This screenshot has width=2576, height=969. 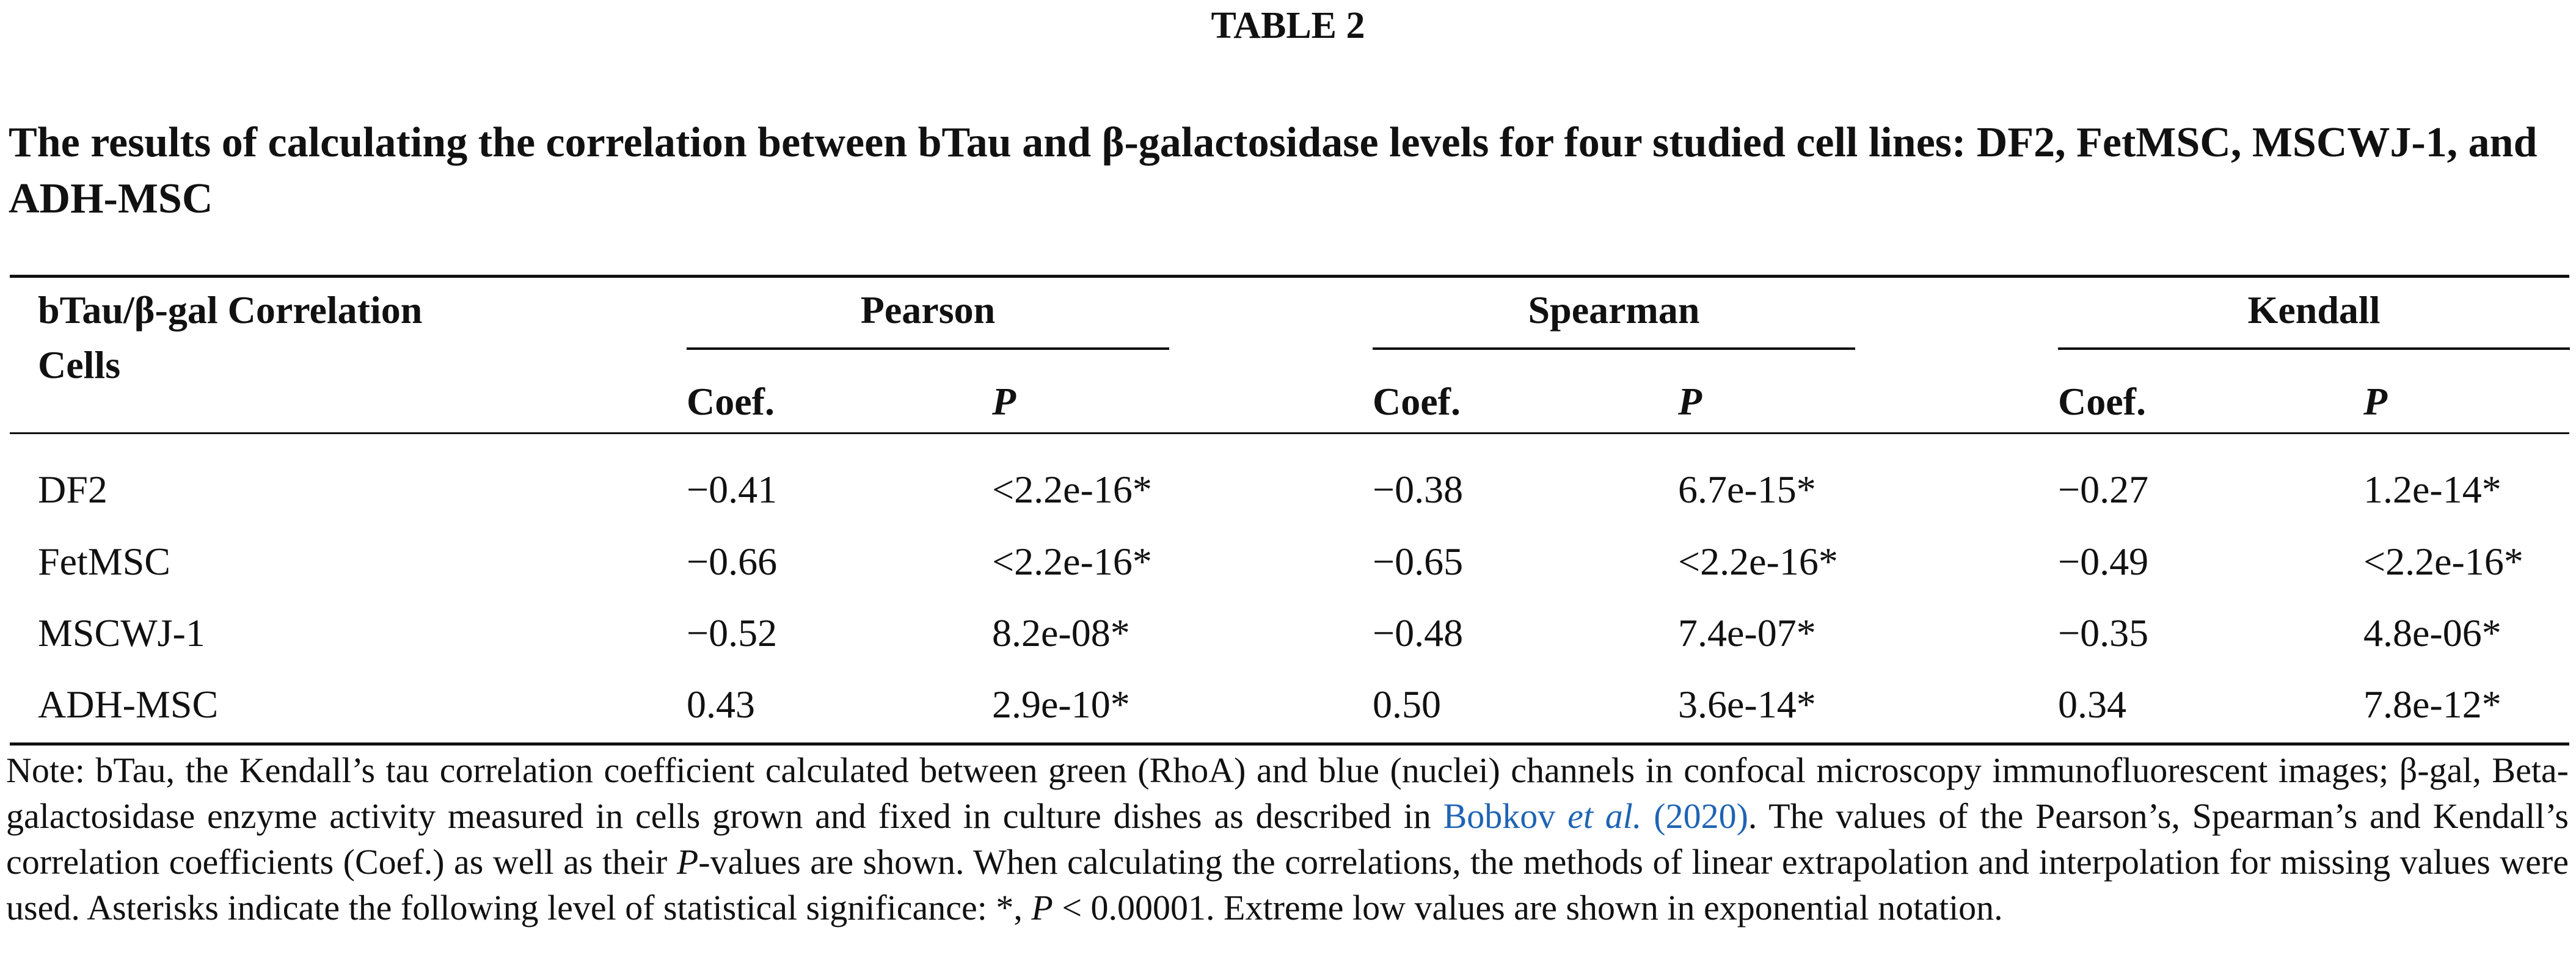 What do you see at coordinates (1690, 401) in the screenshot?
I see `spearman-p-header: P` at bounding box center [1690, 401].